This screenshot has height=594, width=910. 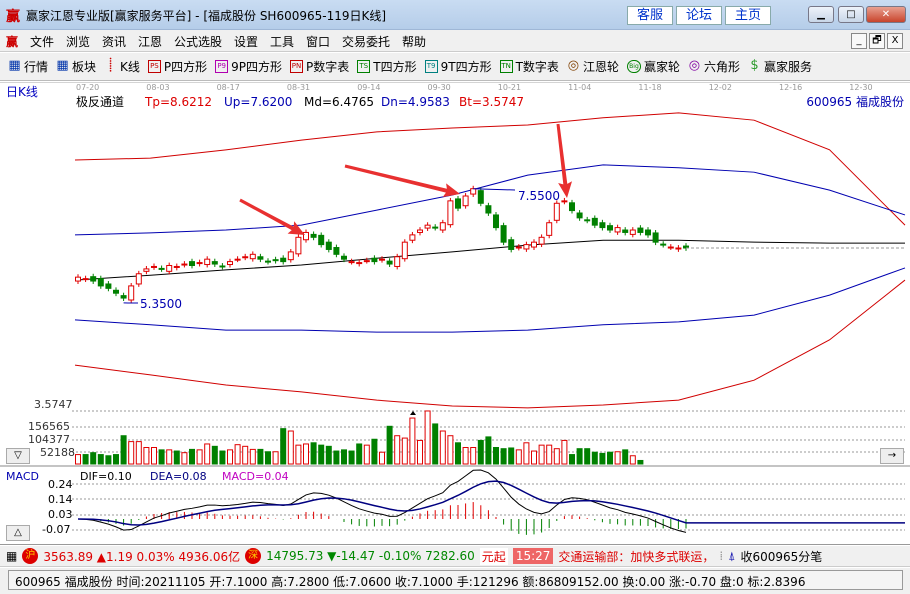 What do you see at coordinates (78, 42) in the screenshot?
I see `menu-browse: 浏览` at bounding box center [78, 42].